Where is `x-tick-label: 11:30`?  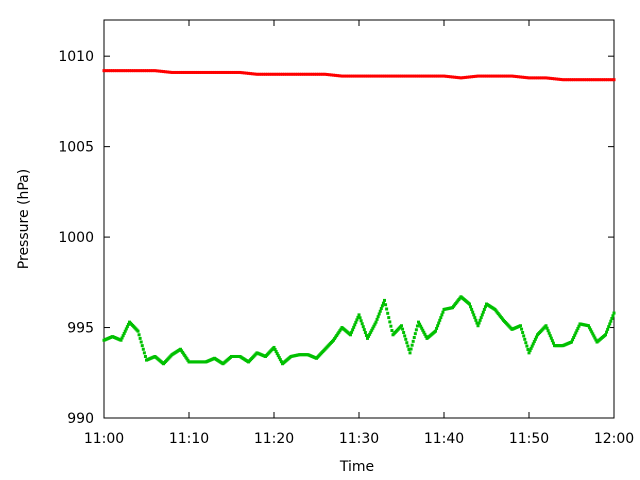 x-tick-label: 11:30 is located at coordinates (359, 439).